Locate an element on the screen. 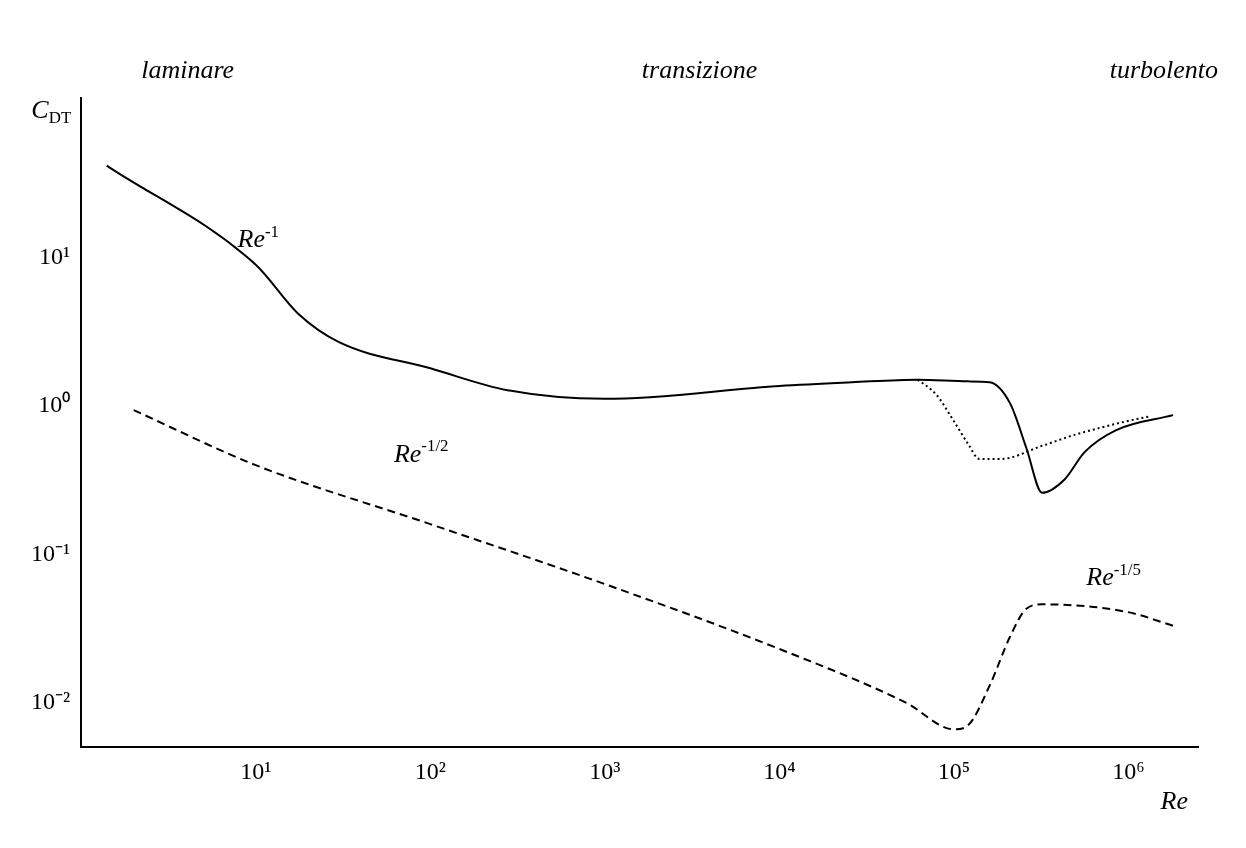 This screenshot has height=848, width=1246. text: turbolento is located at coordinates (1164, 69).